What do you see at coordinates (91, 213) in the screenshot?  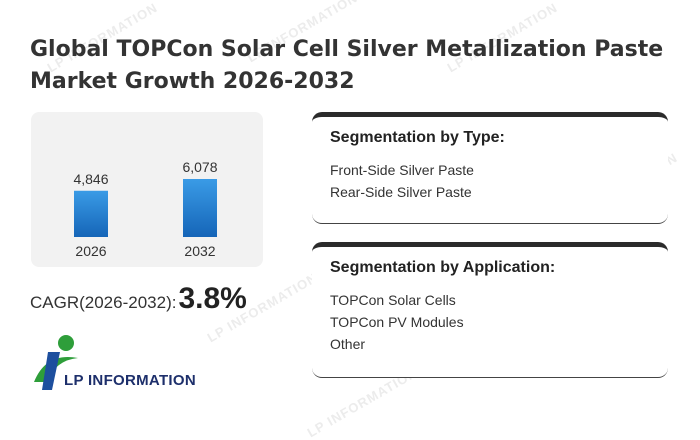 I see `bar-2026` at bounding box center [91, 213].